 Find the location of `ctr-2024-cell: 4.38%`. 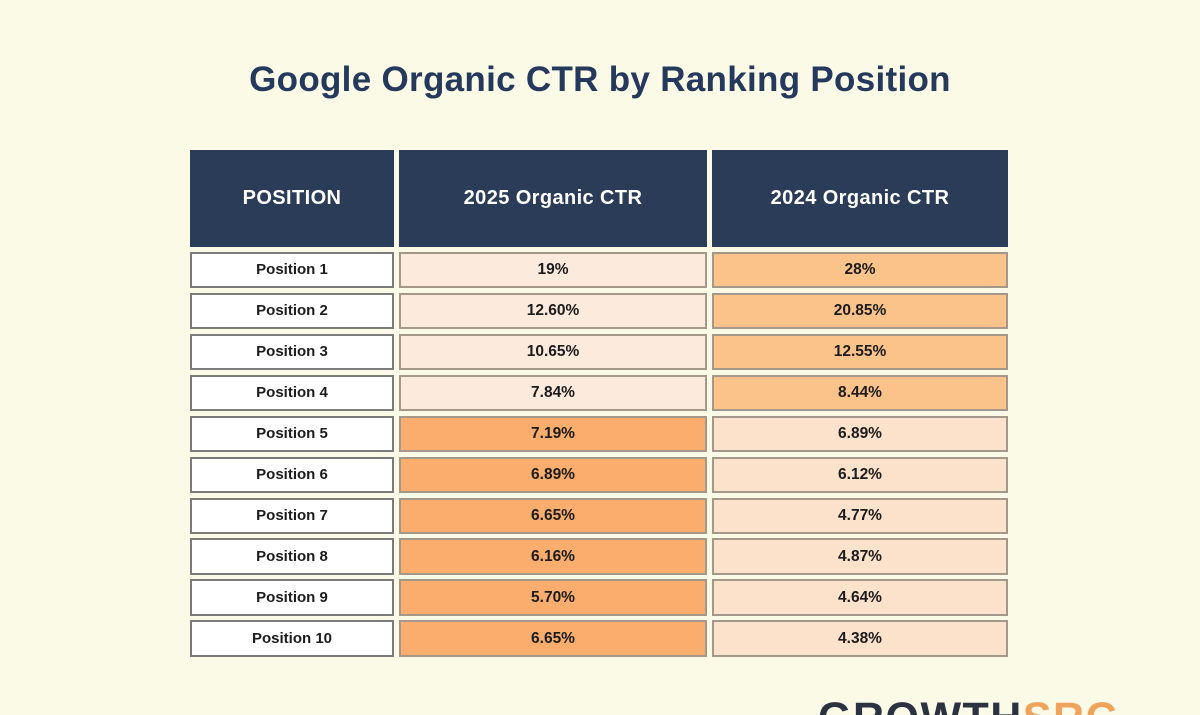

ctr-2024-cell: 4.38% is located at coordinates (860, 638).